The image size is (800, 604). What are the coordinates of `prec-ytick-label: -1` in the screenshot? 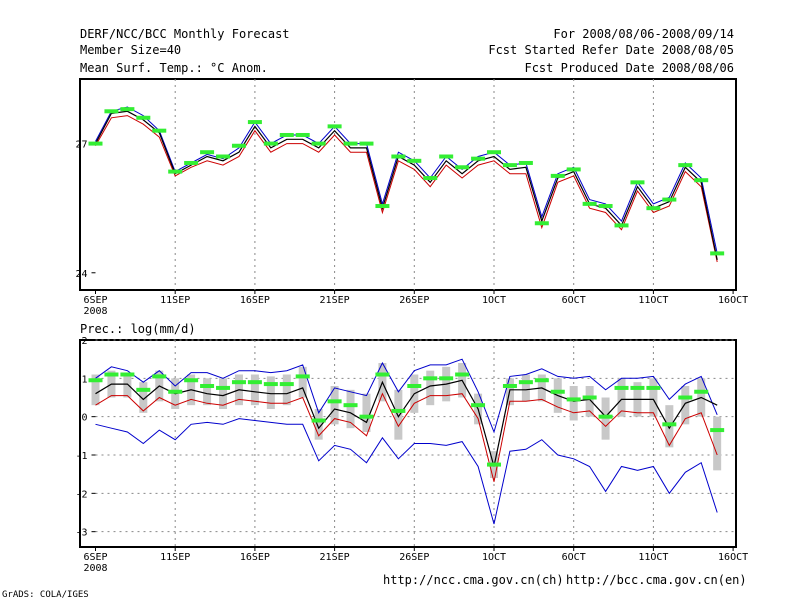 It's located at (81, 456).